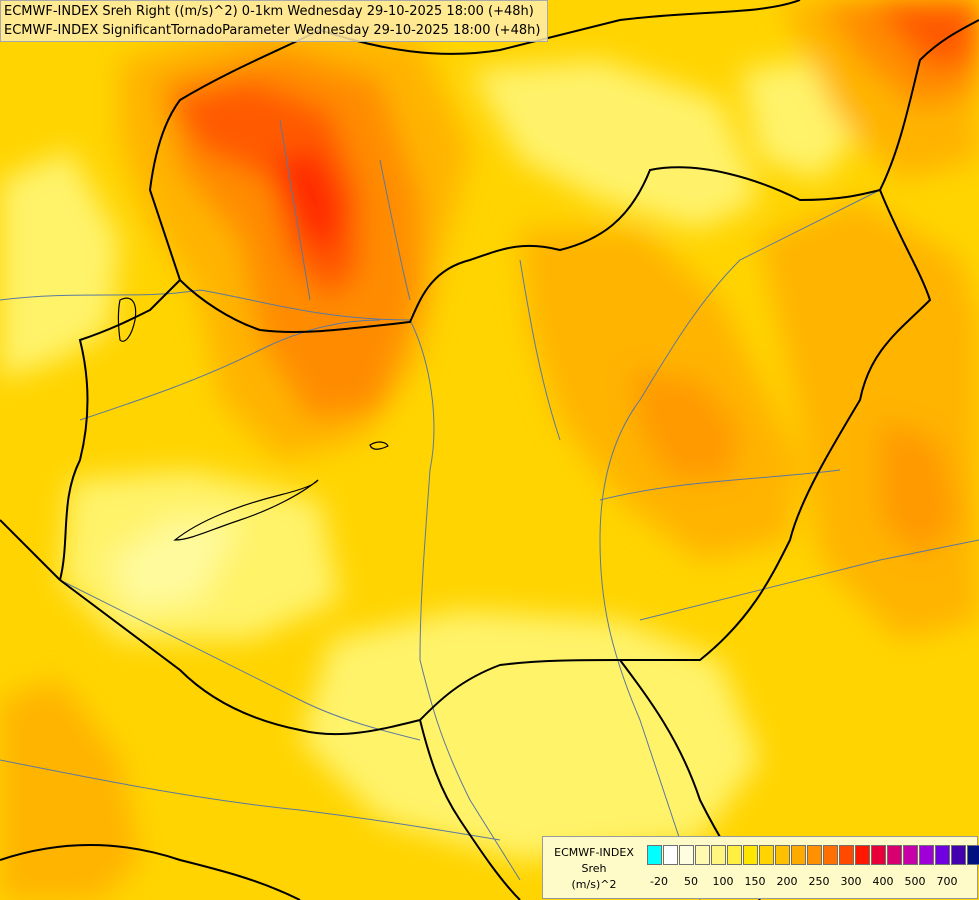 Image resolution: width=979 pixels, height=900 pixels. I want to click on contour-deep-orange-center, so click(685, 425).